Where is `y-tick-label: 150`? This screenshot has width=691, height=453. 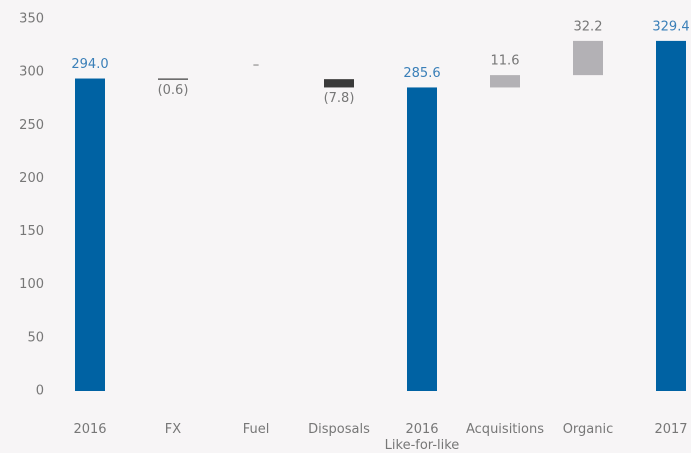 y-tick-label: 150 is located at coordinates (31, 231).